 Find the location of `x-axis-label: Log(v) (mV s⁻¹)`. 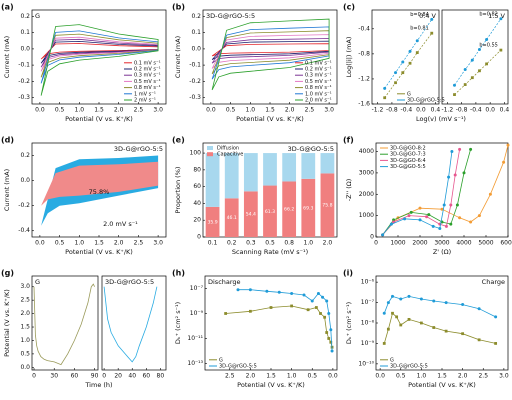

x-axis-label: Log(v) (mV s⁻¹) is located at coordinates (441, 119).